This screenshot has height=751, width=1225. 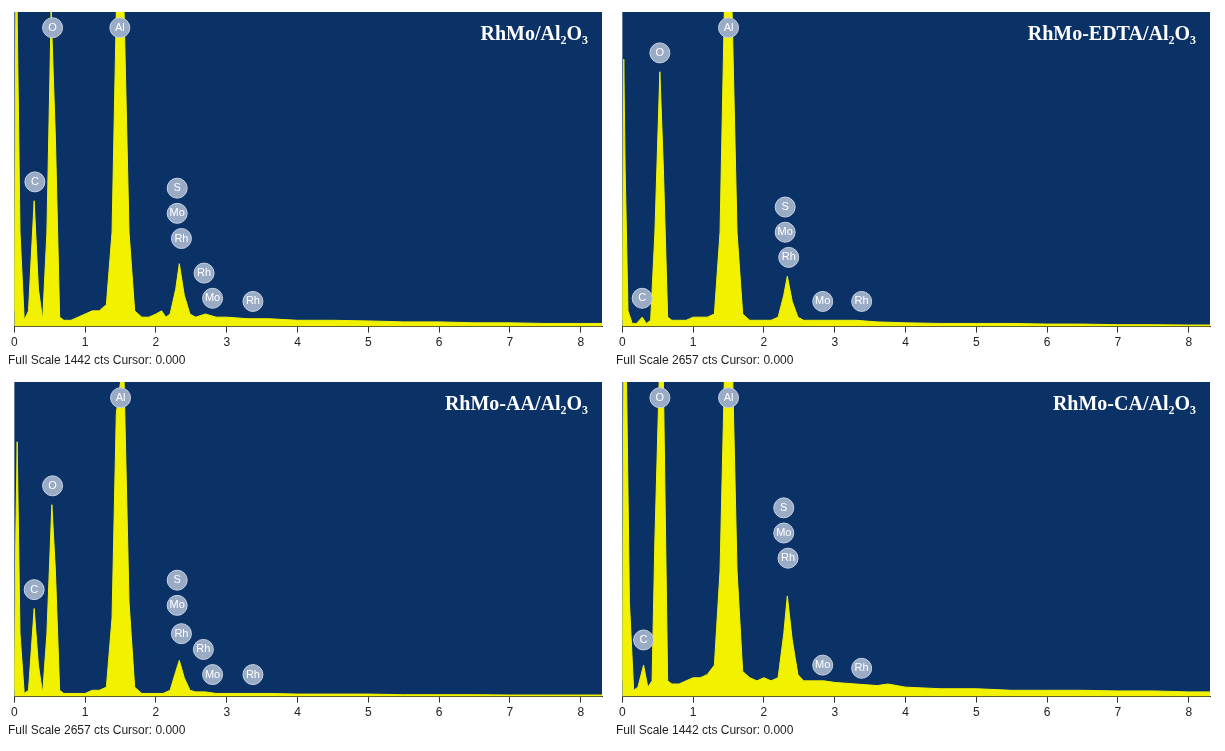 I want to click on text: RhMo-EDTA/Al₂O₃, so click(x=1111, y=33).